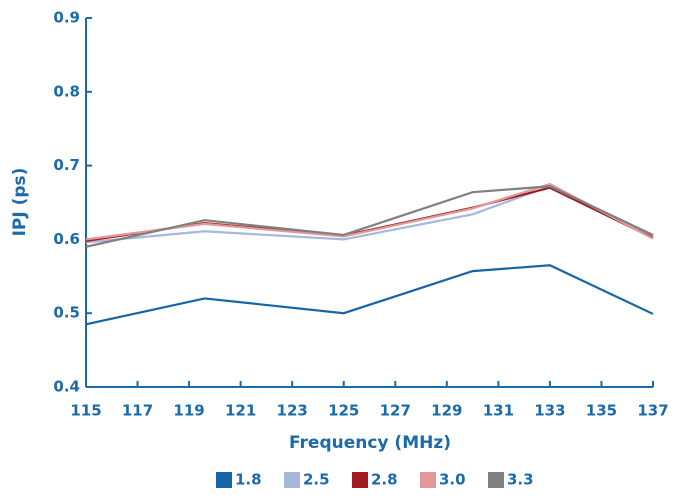 The height and width of the screenshot is (501, 688). What do you see at coordinates (66, 313) in the screenshot?
I see `y-tick-label: 0.5` at bounding box center [66, 313].